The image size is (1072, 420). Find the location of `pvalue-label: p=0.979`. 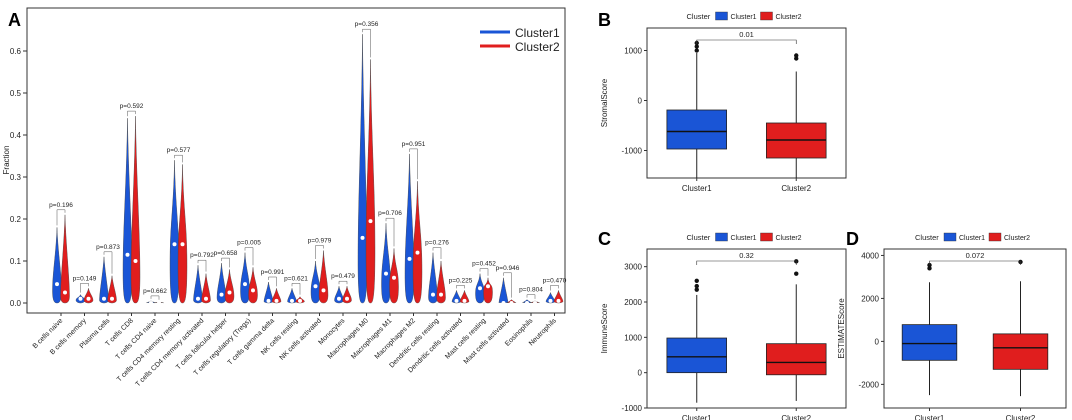

pvalue-label: p=0.979 is located at coordinates (320, 241).